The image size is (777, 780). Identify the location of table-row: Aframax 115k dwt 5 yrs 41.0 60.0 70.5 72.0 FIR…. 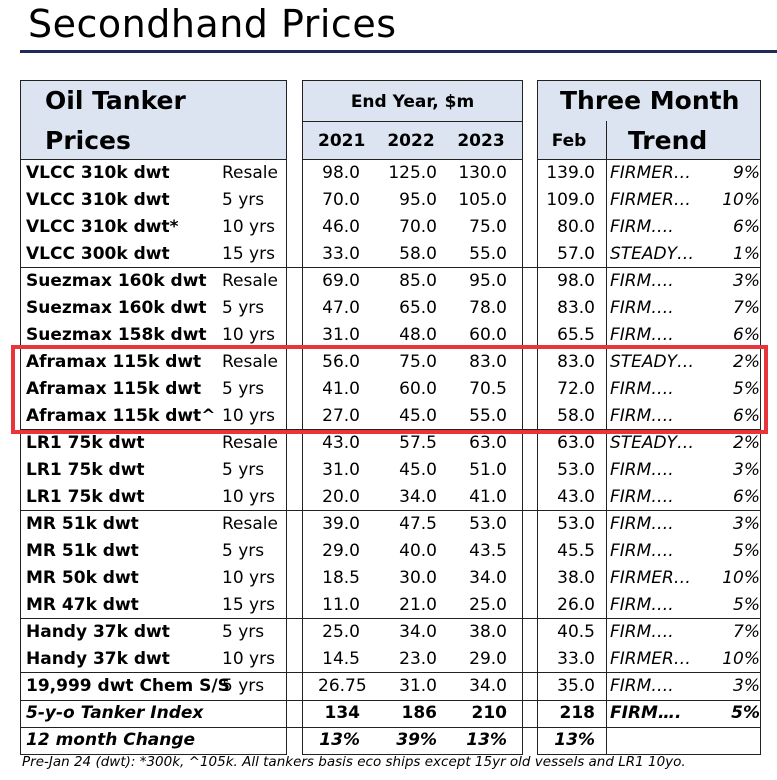
(388, 389).